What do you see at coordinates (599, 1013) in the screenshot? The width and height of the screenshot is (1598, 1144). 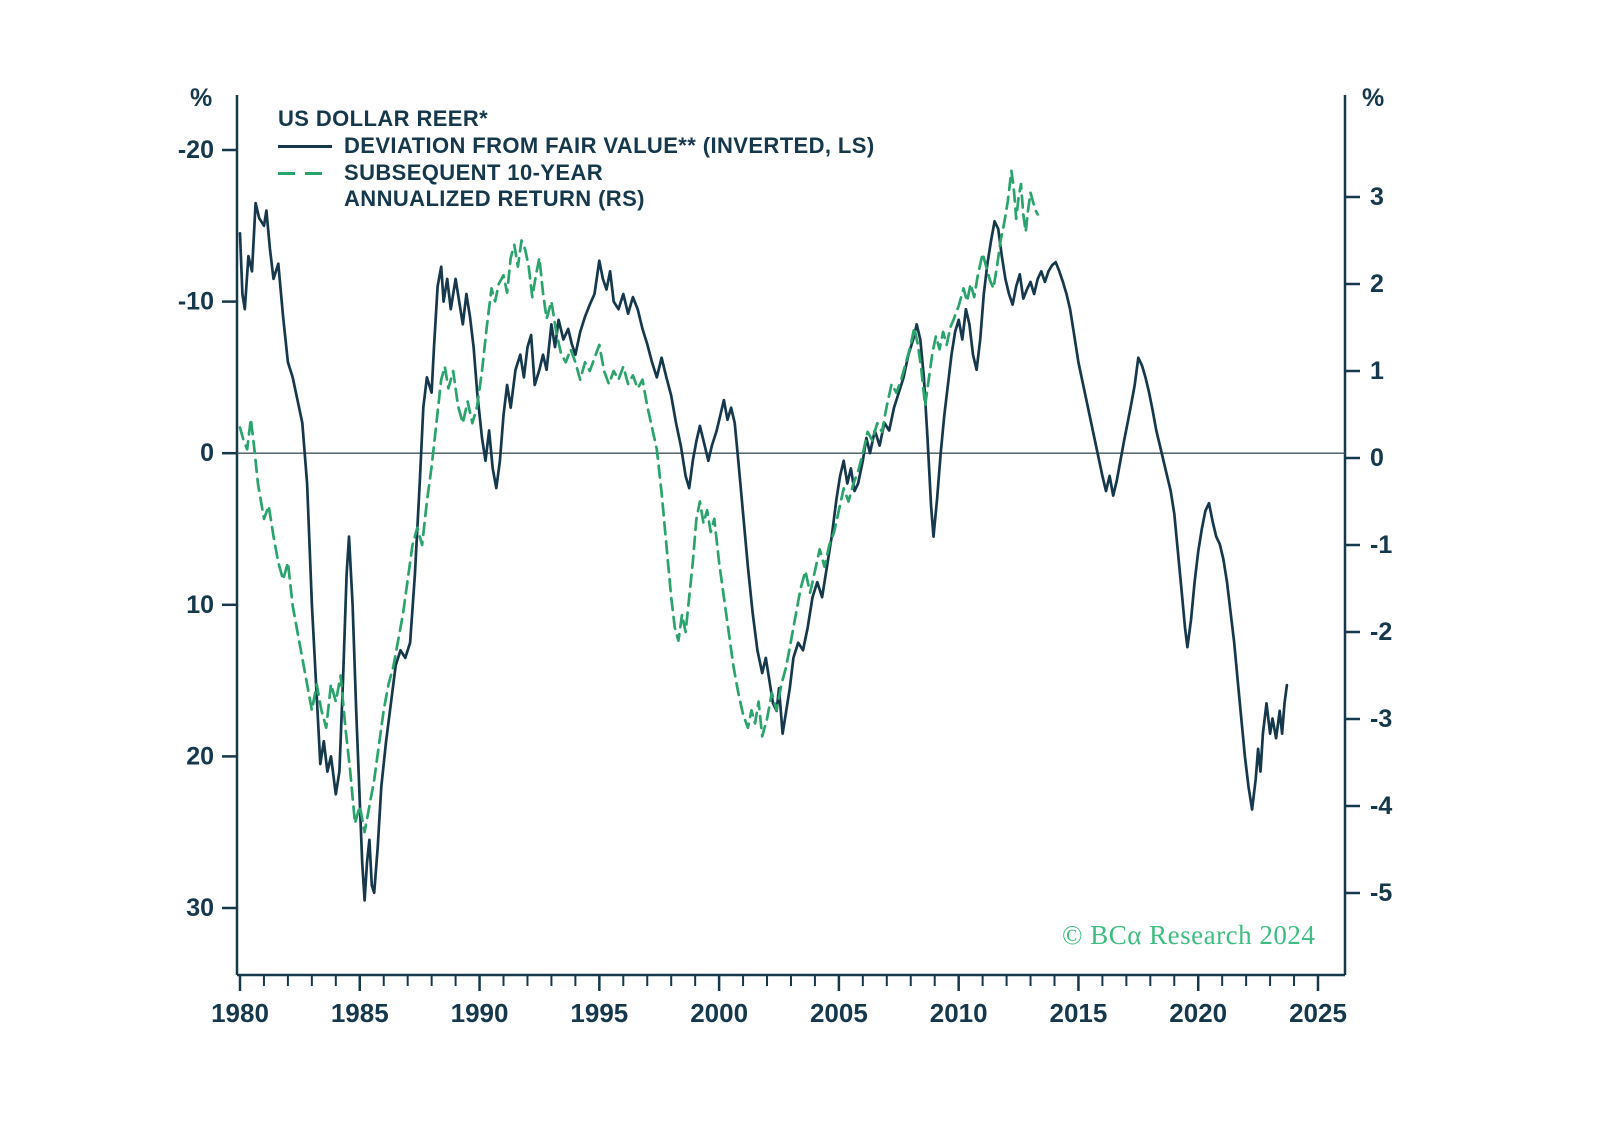 I see `x-axis-tick-label: 1995` at bounding box center [599, 1013].